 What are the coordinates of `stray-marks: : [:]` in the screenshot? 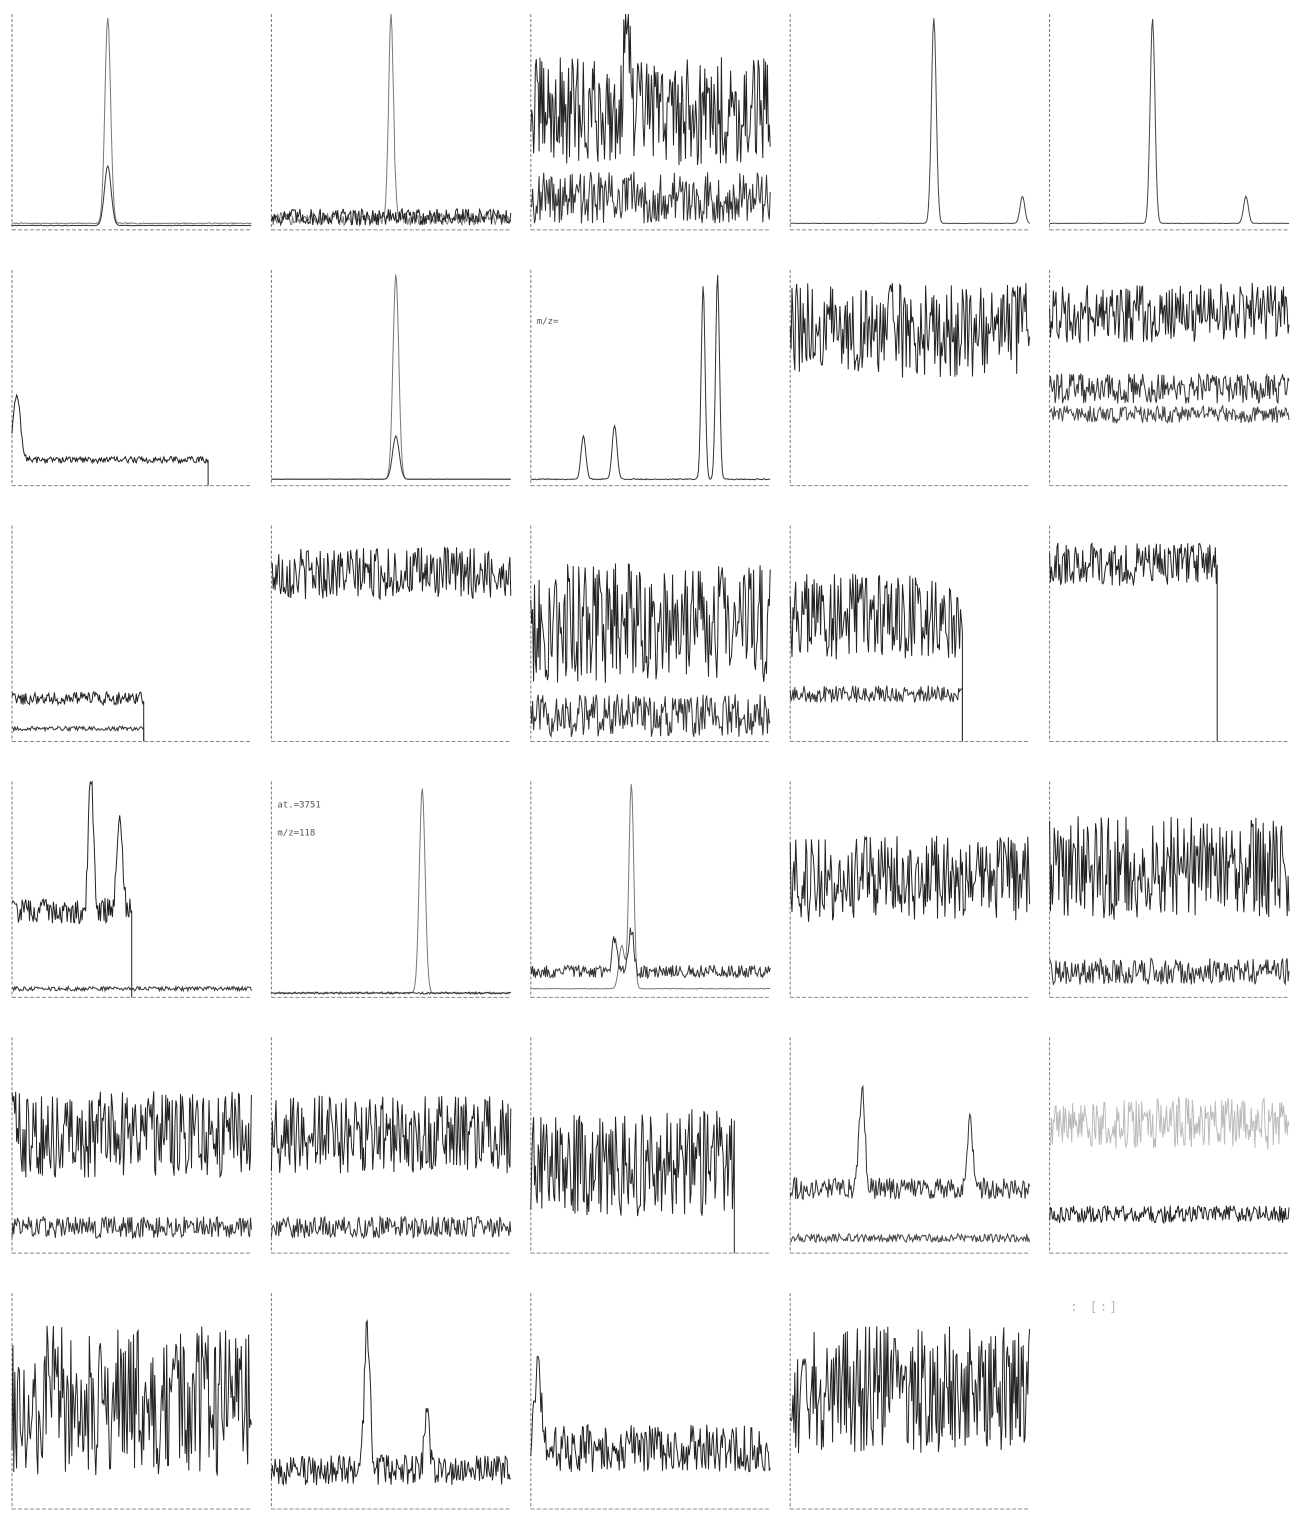 It's located at (1095, 1307).